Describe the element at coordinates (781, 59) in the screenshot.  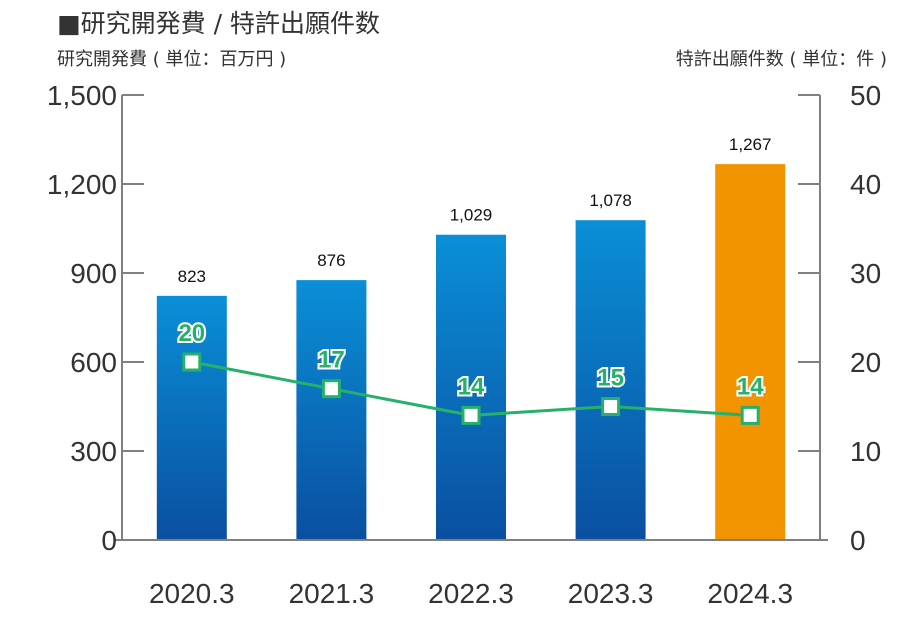
I see `right-axis-title: 特許出願件数 ( 単位：件 )` at that location.